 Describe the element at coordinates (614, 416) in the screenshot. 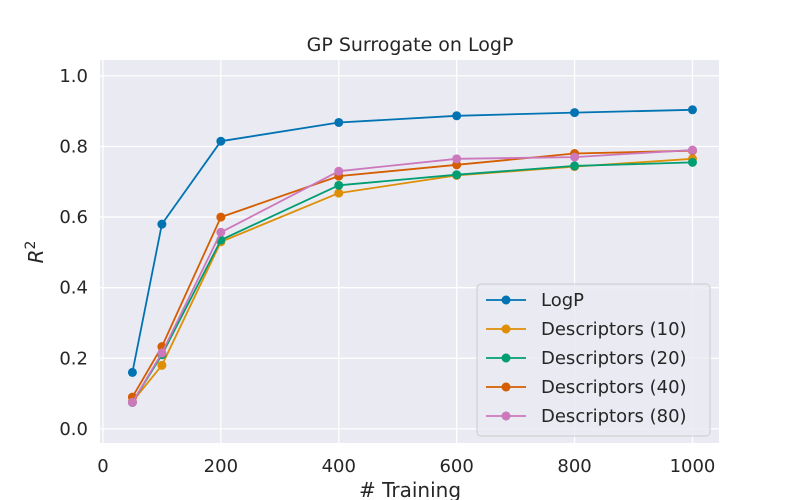

I see `legend-label: Descriptors (80)` at that location.